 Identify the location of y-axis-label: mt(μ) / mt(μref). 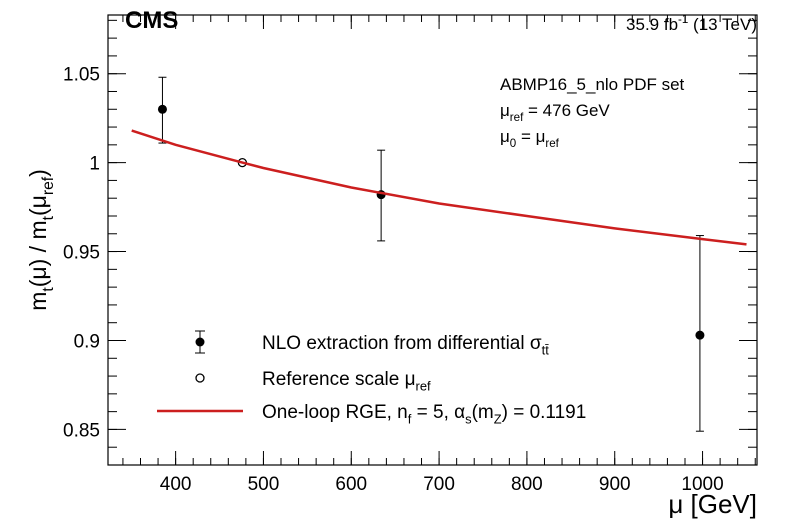
(41, 240).